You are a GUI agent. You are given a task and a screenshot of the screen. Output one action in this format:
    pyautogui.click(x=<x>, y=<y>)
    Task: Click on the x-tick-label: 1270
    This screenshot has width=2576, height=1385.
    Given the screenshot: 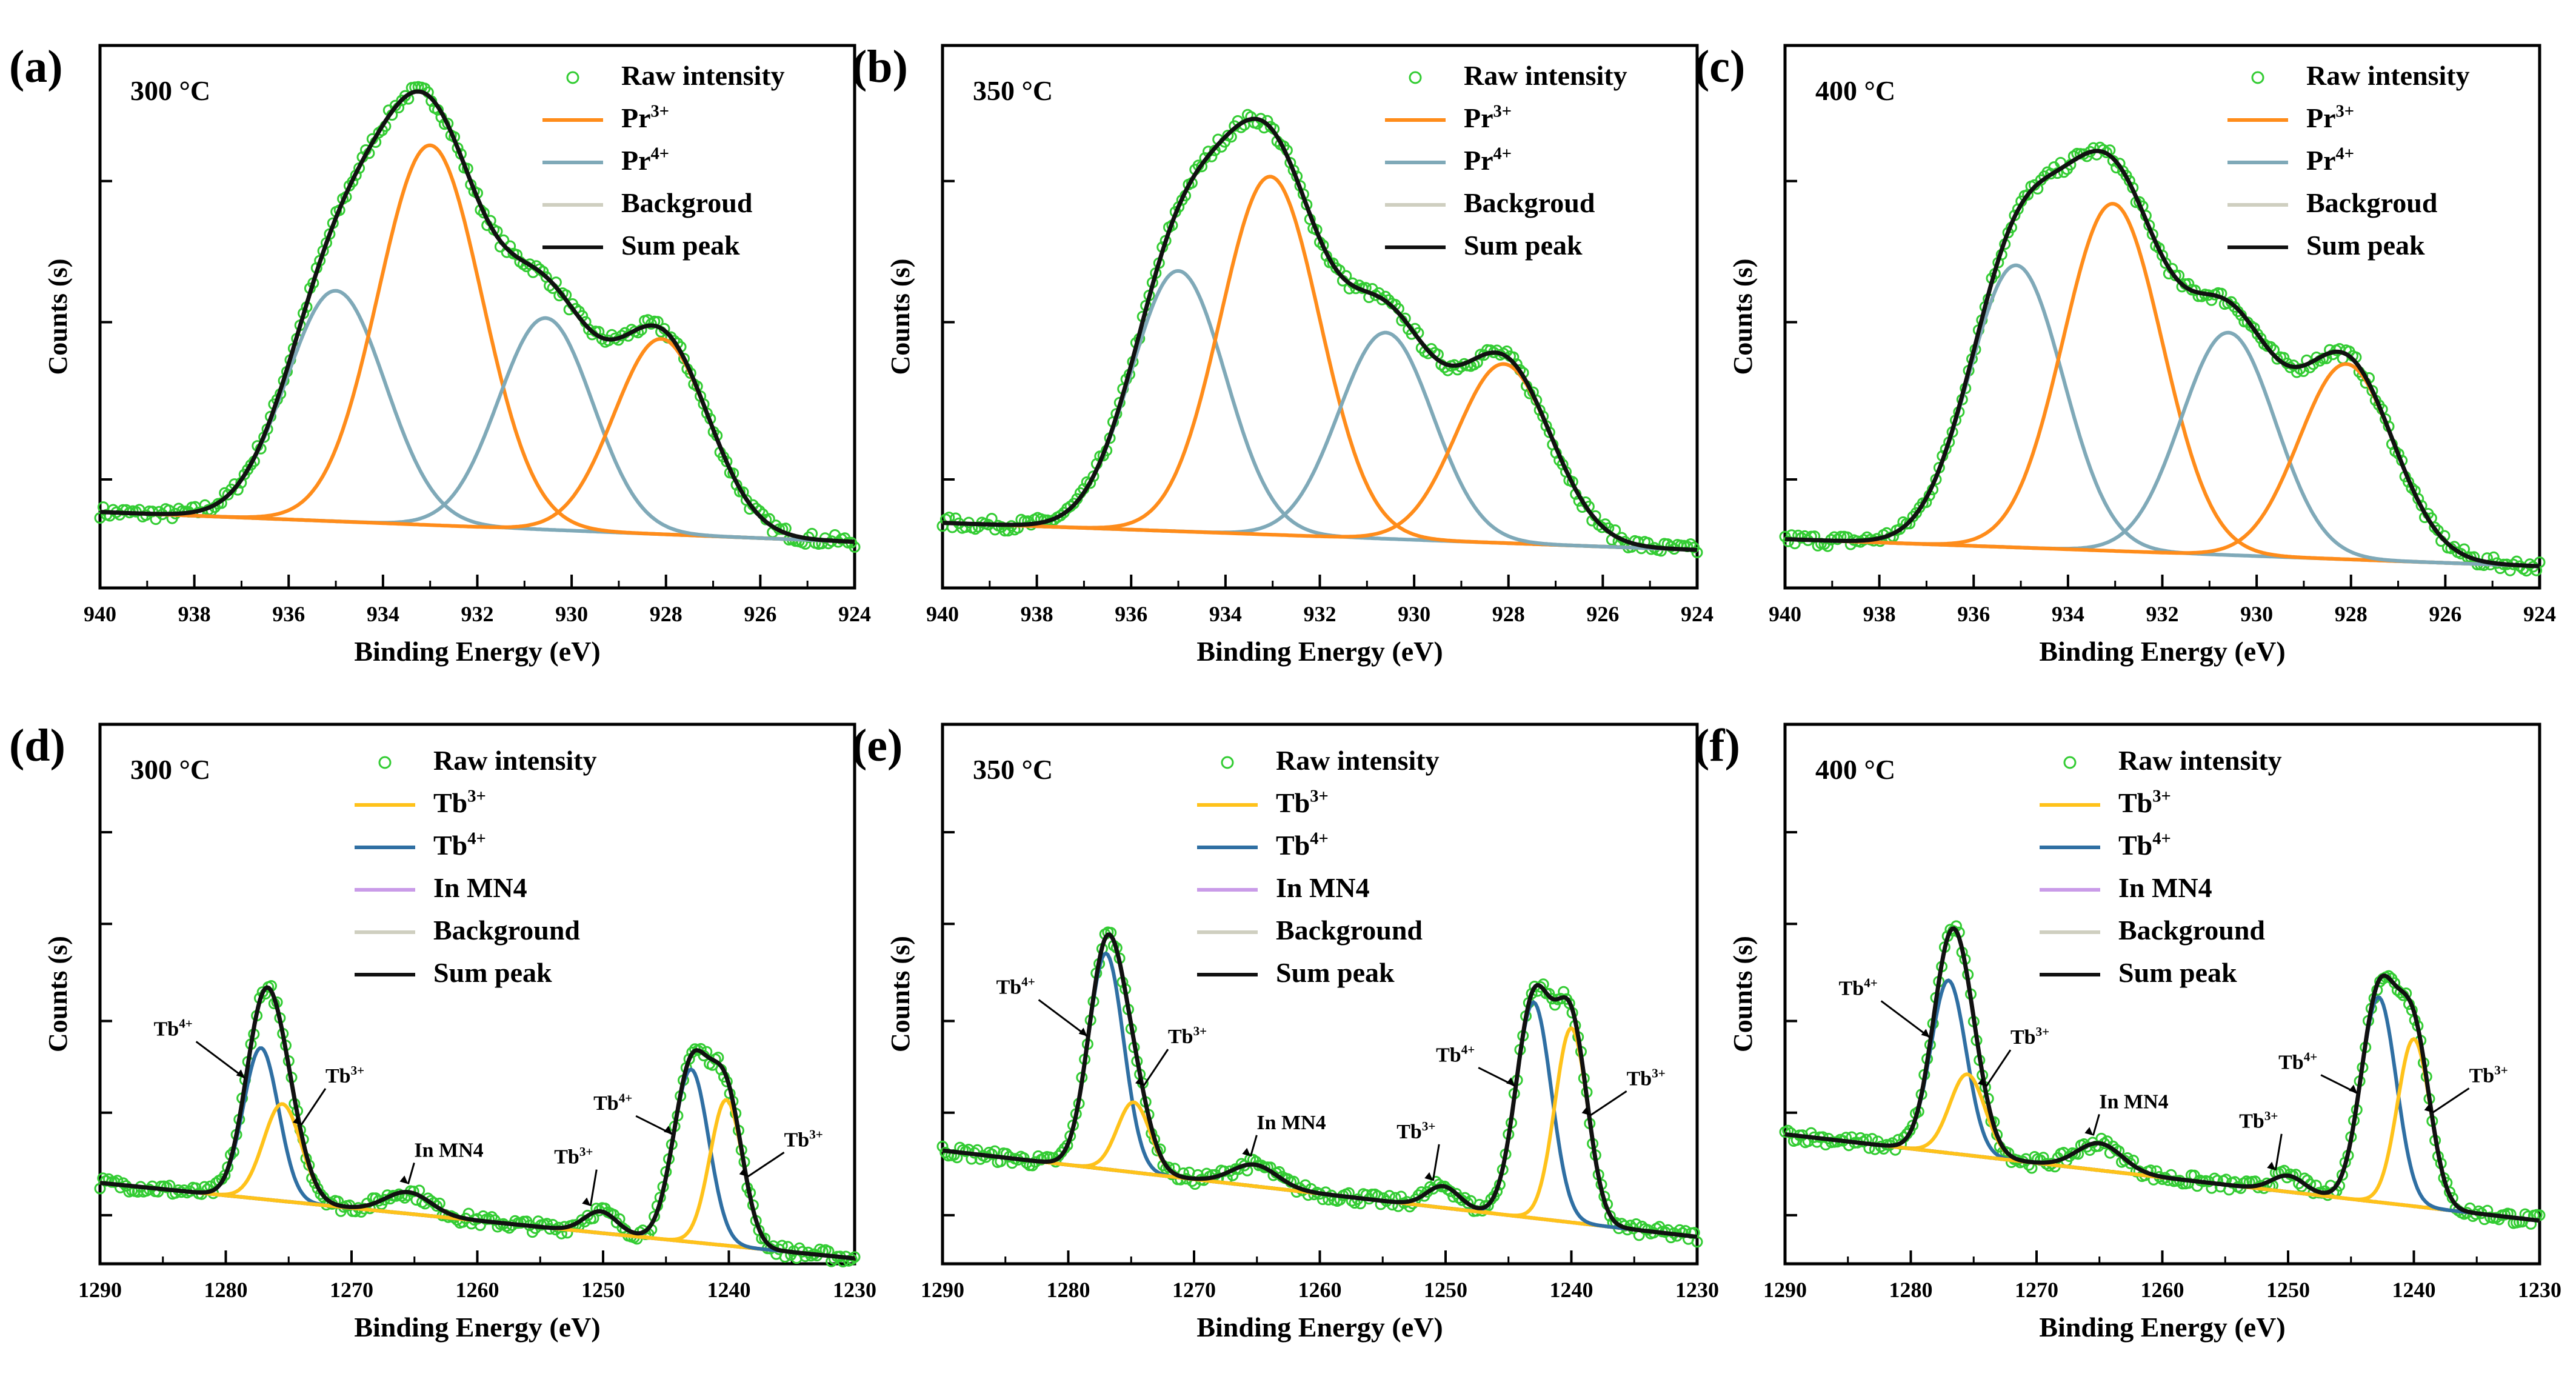 What is the action you would take?
    pyautogui.click(x=352, y=1290)
    